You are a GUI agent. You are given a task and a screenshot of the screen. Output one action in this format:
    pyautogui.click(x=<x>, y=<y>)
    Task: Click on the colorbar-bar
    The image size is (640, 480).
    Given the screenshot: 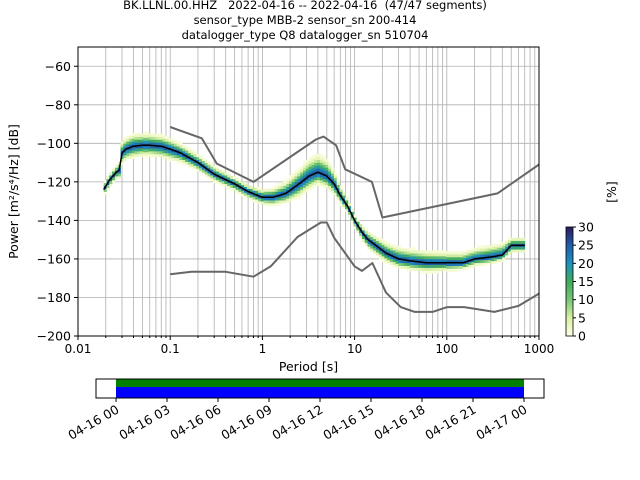 What is the action you would take?
    pyautogui.click(x=569, y=281)
    